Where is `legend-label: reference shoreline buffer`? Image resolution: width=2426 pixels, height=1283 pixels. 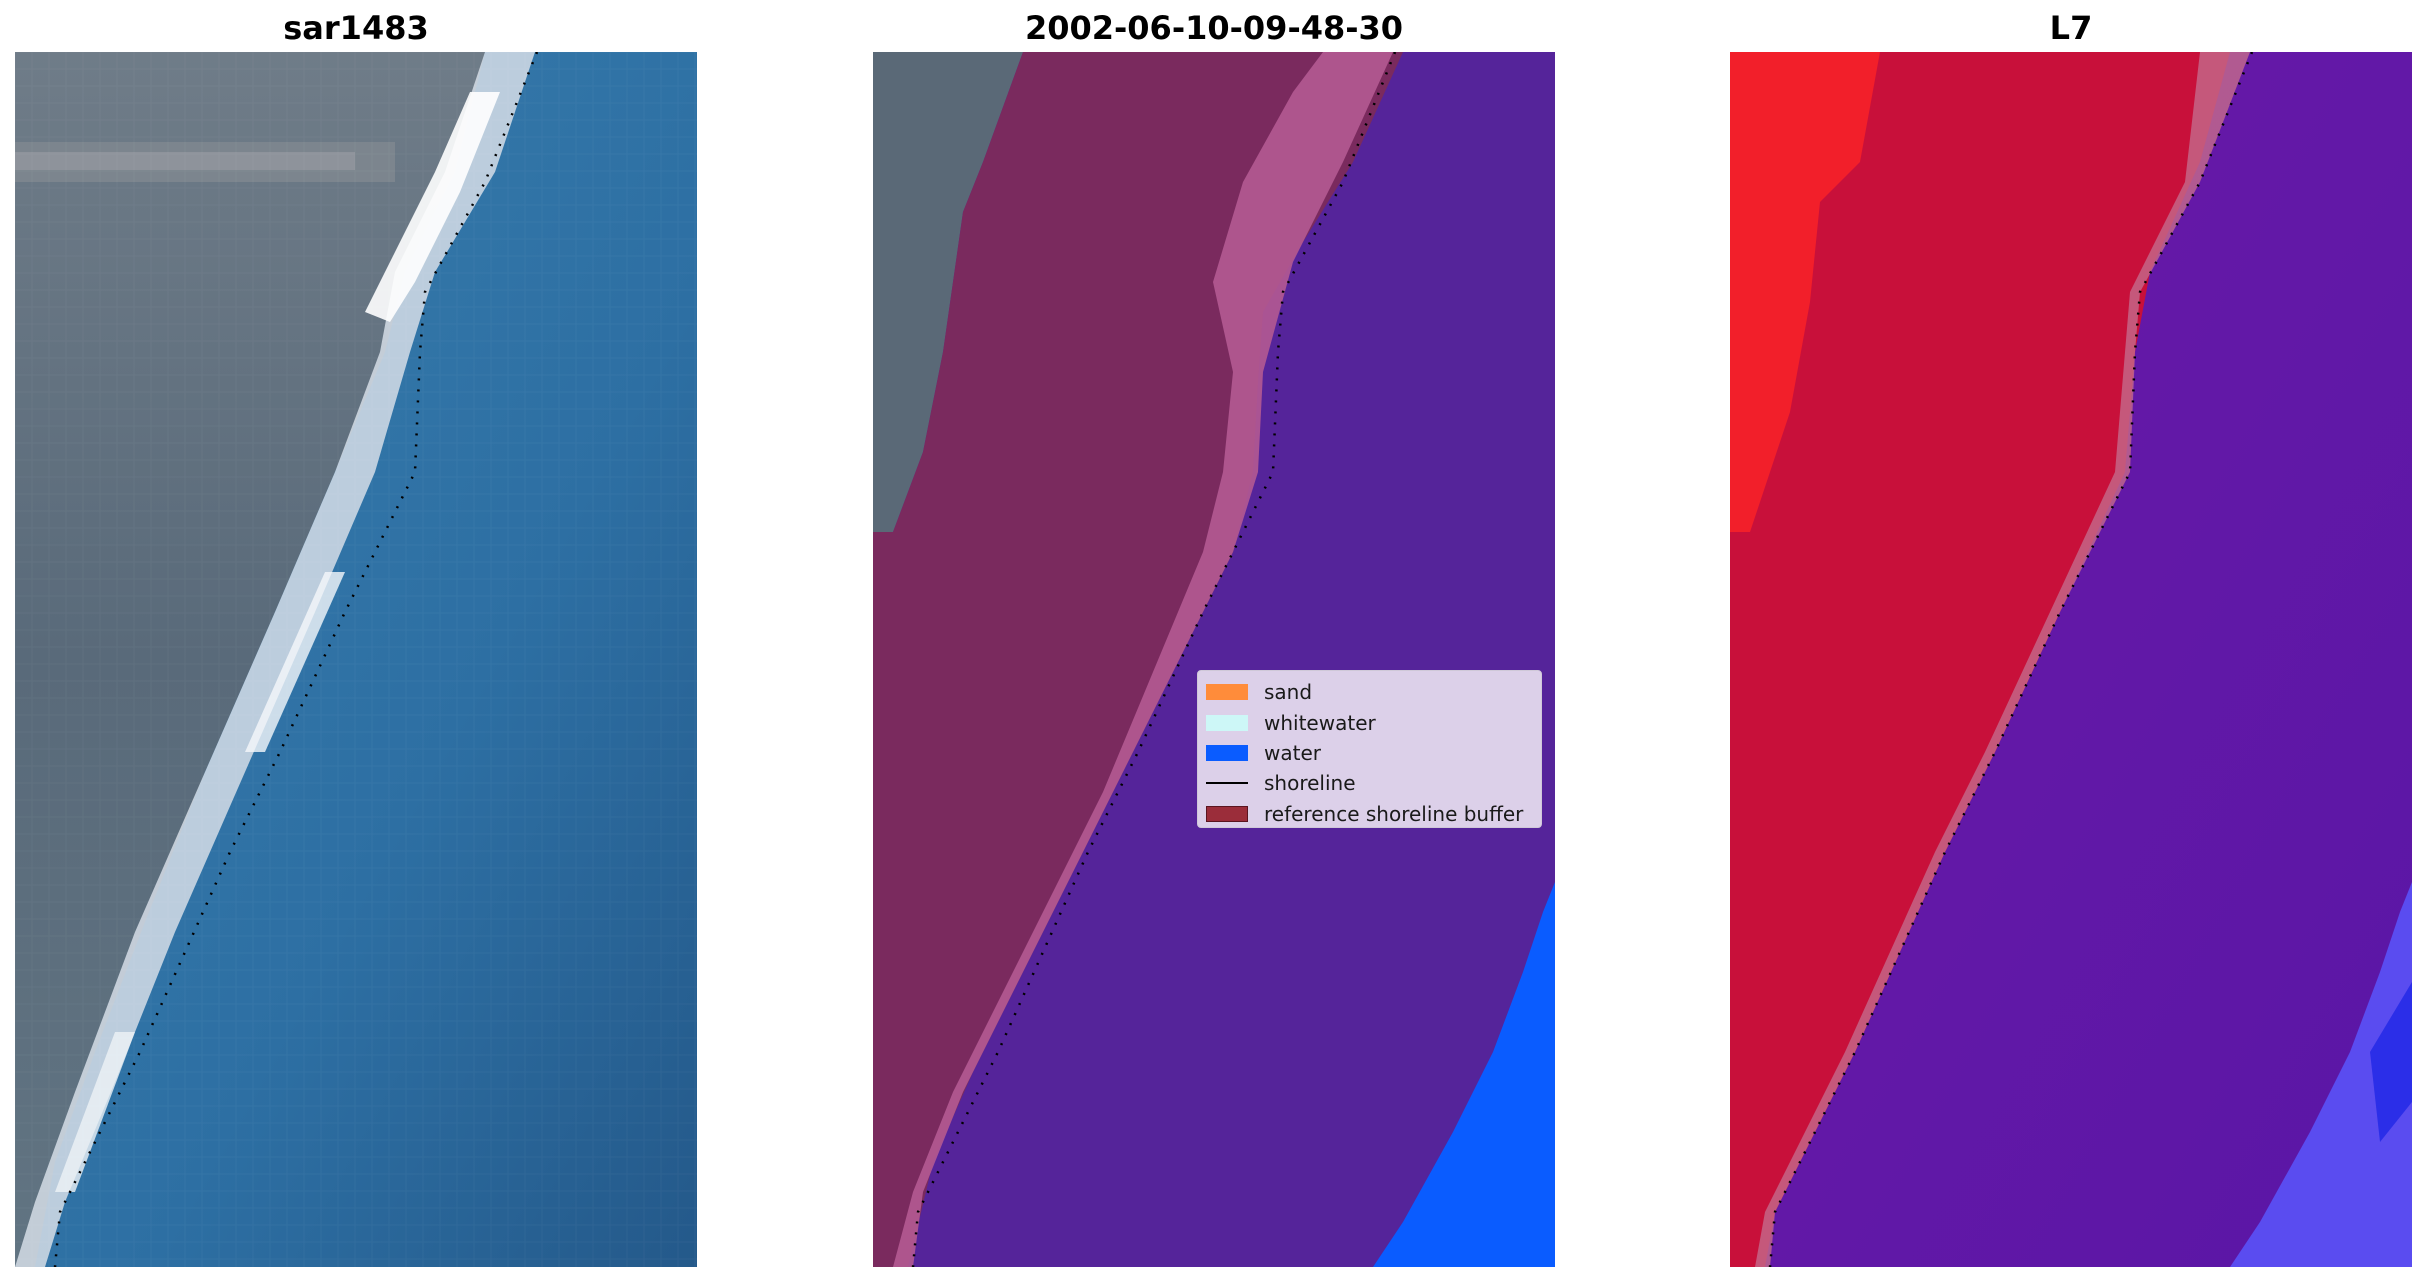
legend-label: reference shoreline buffer is located at coordinates (1394, 813).